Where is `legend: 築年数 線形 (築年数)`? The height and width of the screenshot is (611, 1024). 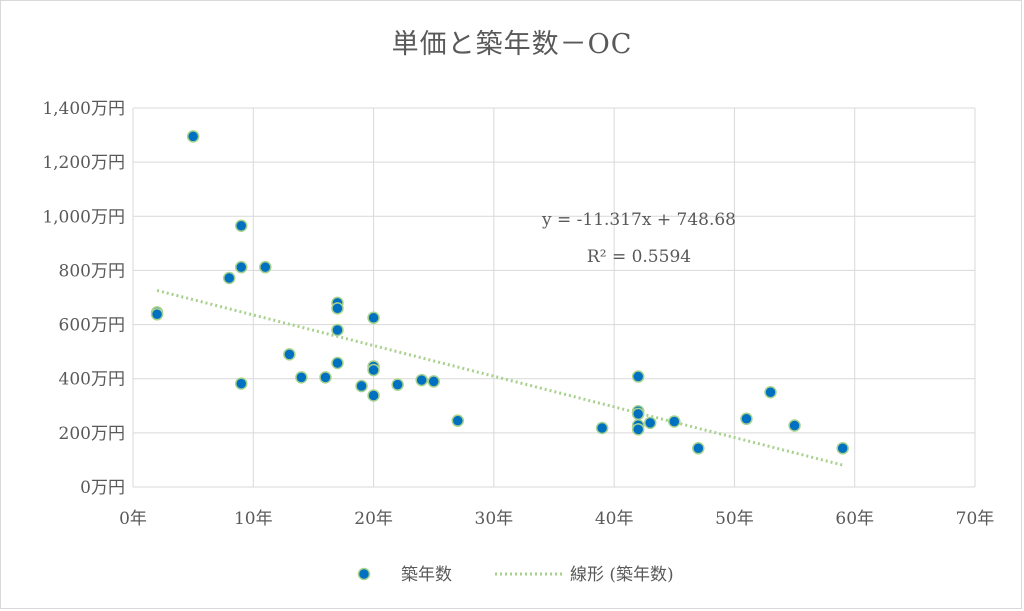
legend: 築年数 線形 (築年数) is located at coordinates (515, 575).